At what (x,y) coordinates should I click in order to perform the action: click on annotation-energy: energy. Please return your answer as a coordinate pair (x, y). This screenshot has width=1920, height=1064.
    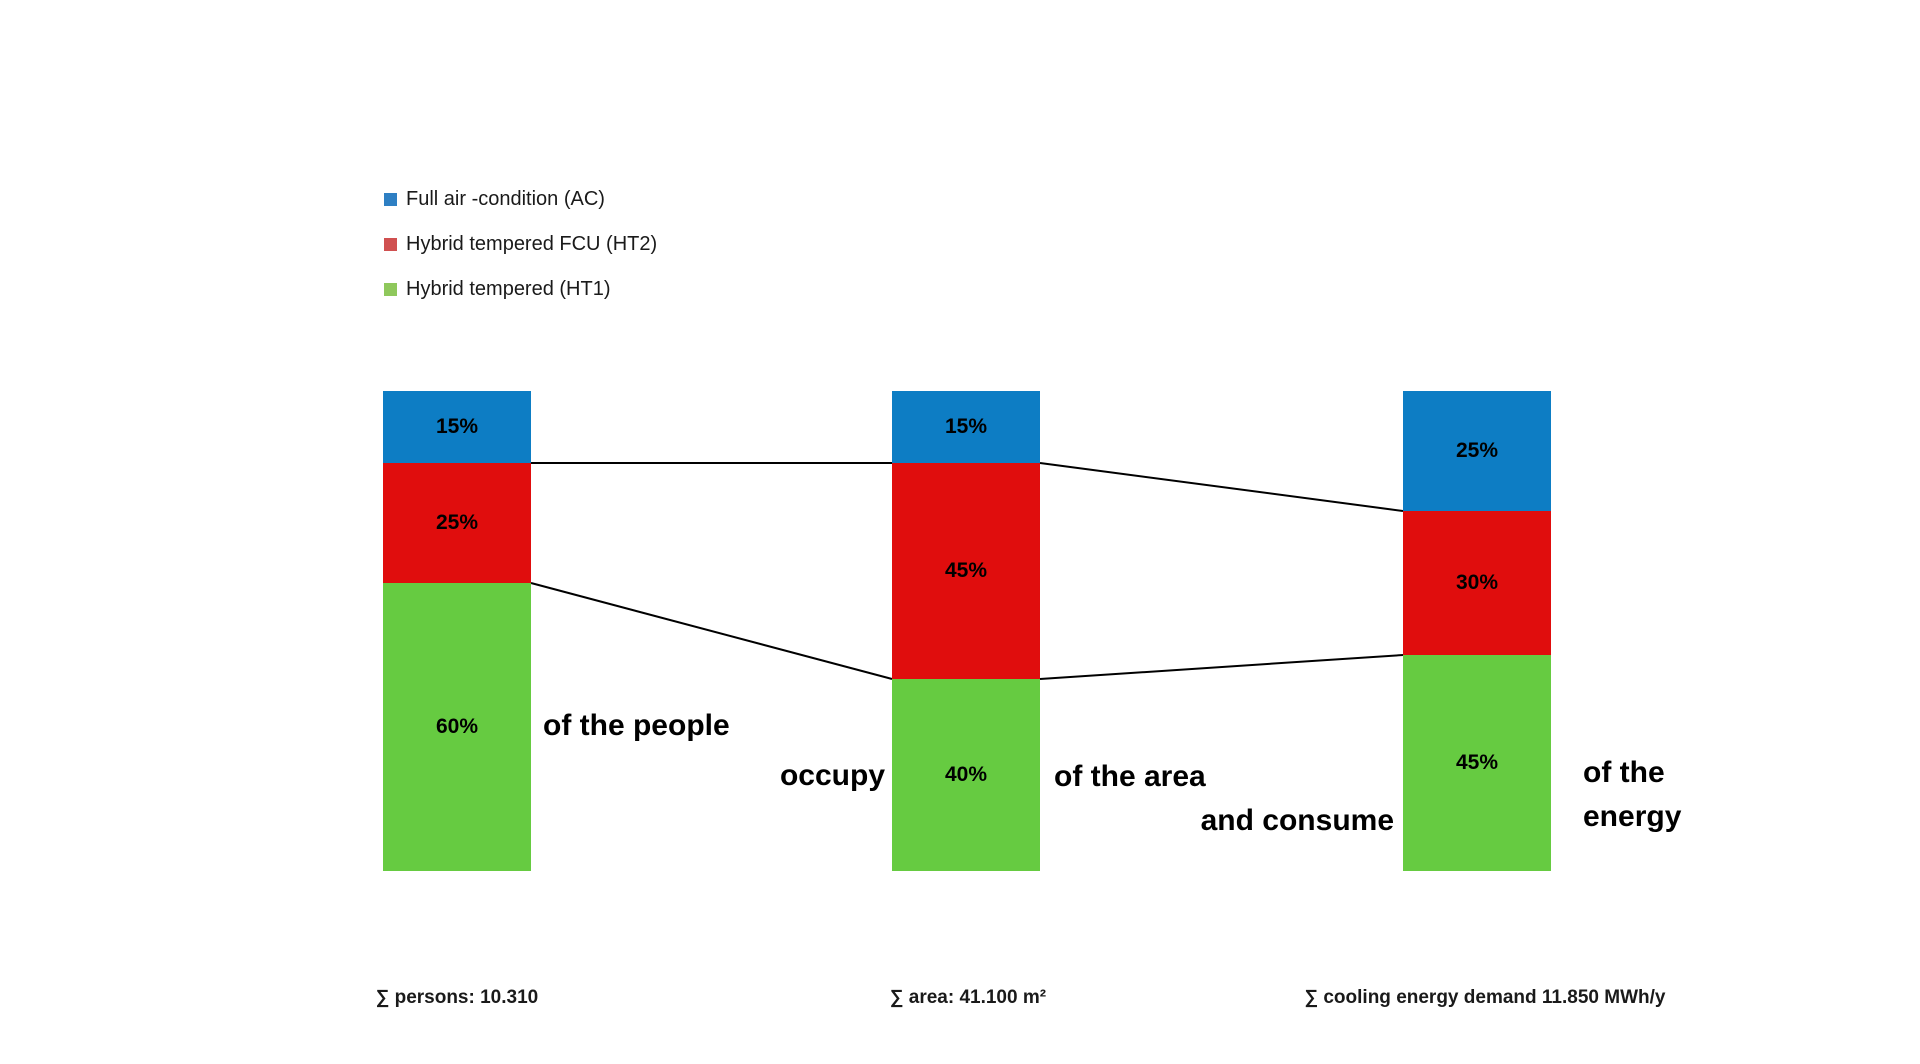
    Looking at the image, I should click on (1632, 816).